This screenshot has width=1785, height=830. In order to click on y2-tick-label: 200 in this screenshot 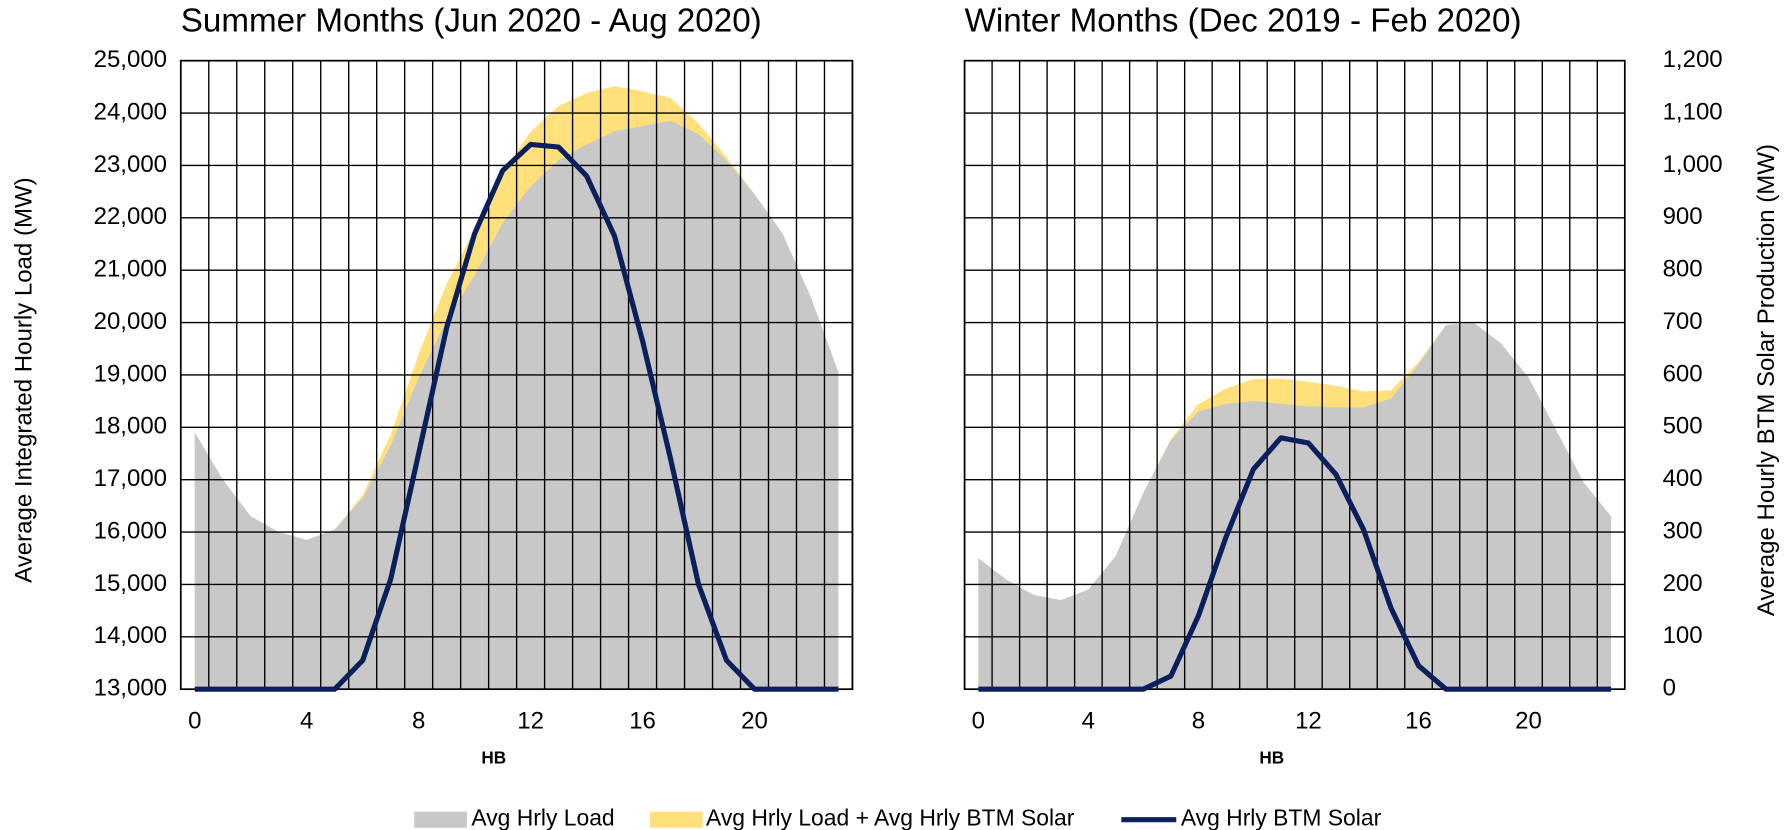, I will do `click(1683, 583)`.